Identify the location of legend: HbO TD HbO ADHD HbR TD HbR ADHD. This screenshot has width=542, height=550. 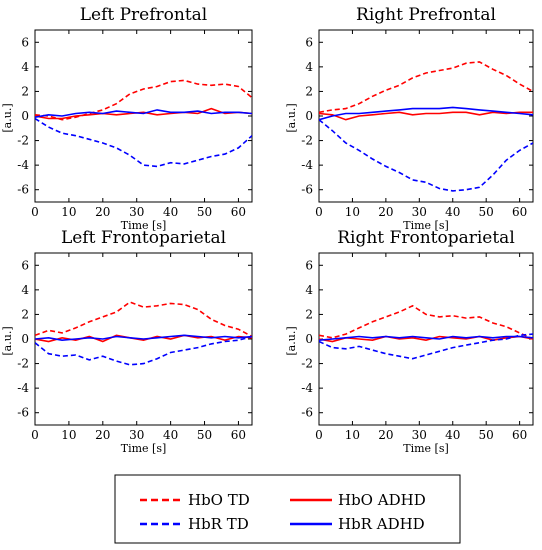
(287, 509).